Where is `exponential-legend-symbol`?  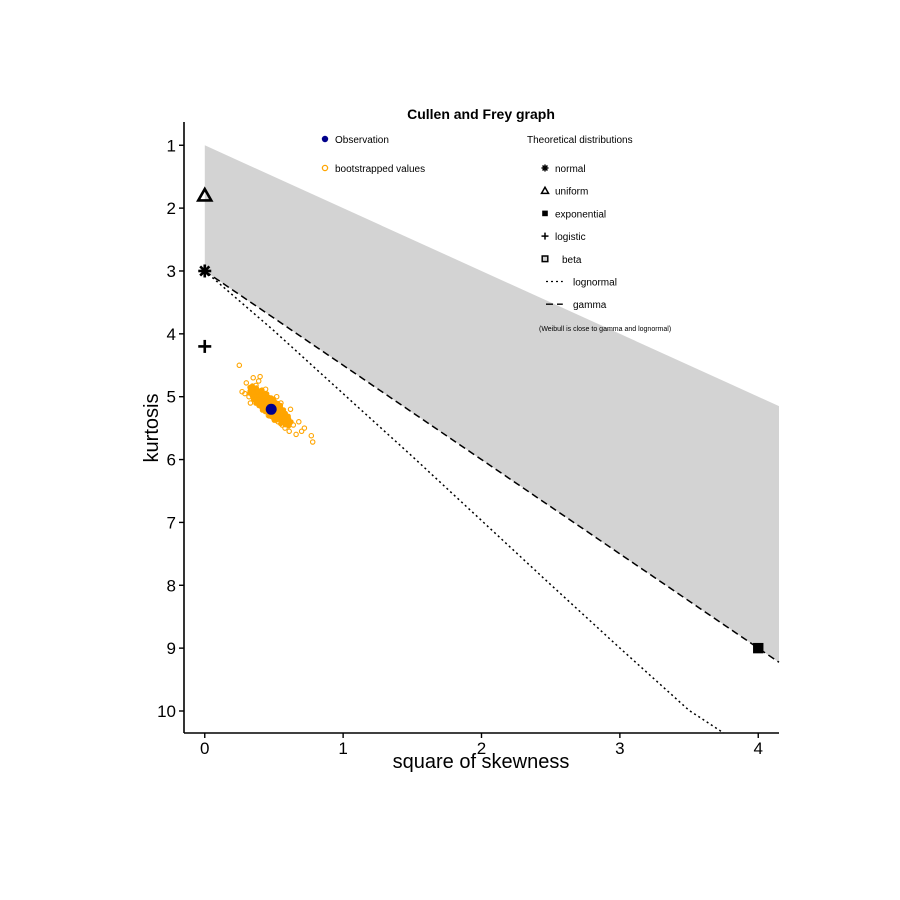 exponential-legend-symbol is located at coordinates (545, 213).